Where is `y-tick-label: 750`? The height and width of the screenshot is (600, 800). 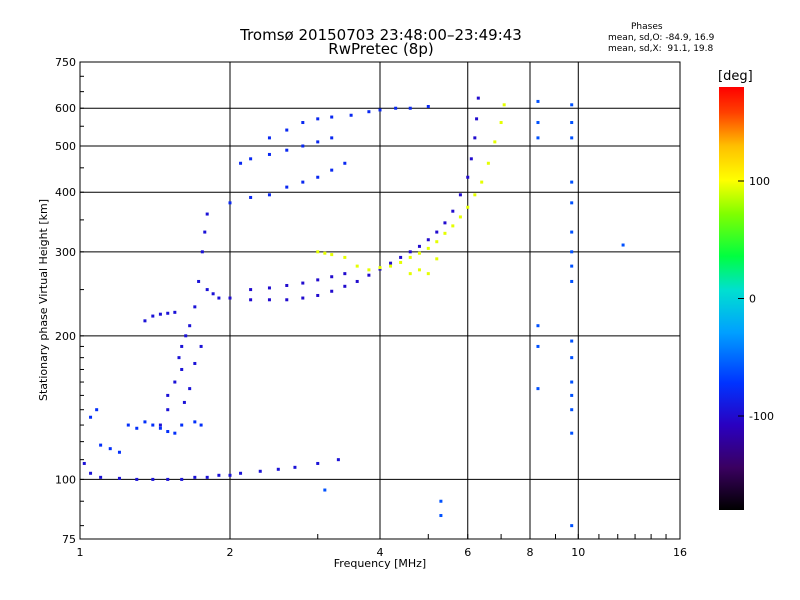
y-tick-label: 750 is located at coordinates (65, 62).